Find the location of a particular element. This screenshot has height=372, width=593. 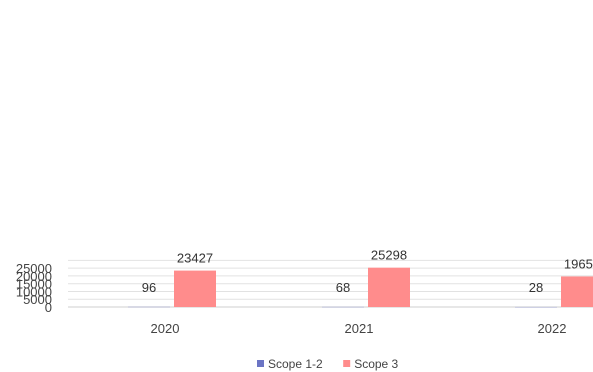

y-tick-label: 20000 is located at coordinates (34, 276).